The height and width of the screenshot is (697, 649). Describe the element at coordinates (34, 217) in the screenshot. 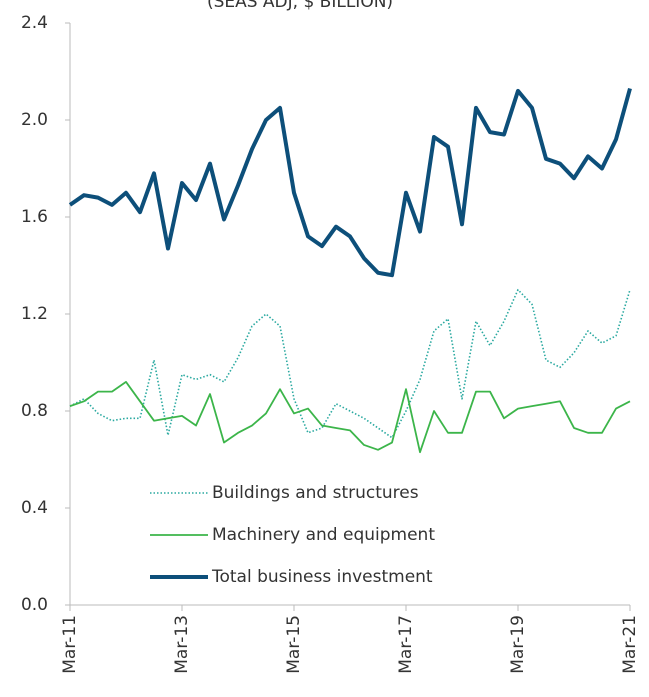

I see `y-tick-label: 1.6` at that location.